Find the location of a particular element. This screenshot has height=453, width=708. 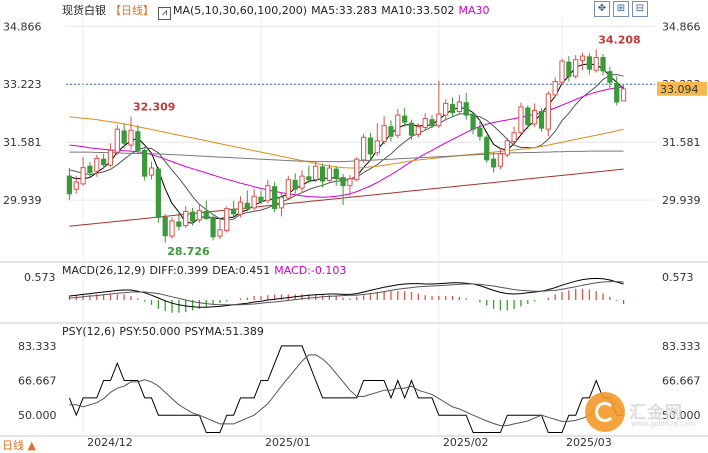

extreme-price-label: 34.208 is located at coordinates (619, 39).